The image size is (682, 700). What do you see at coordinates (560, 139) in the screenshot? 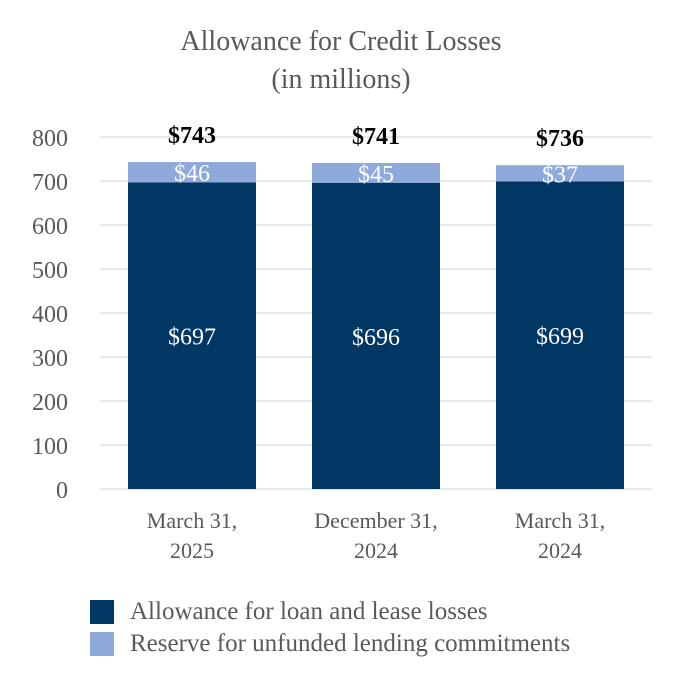
I see `total-label: $736` at bounding box center [560, 139].